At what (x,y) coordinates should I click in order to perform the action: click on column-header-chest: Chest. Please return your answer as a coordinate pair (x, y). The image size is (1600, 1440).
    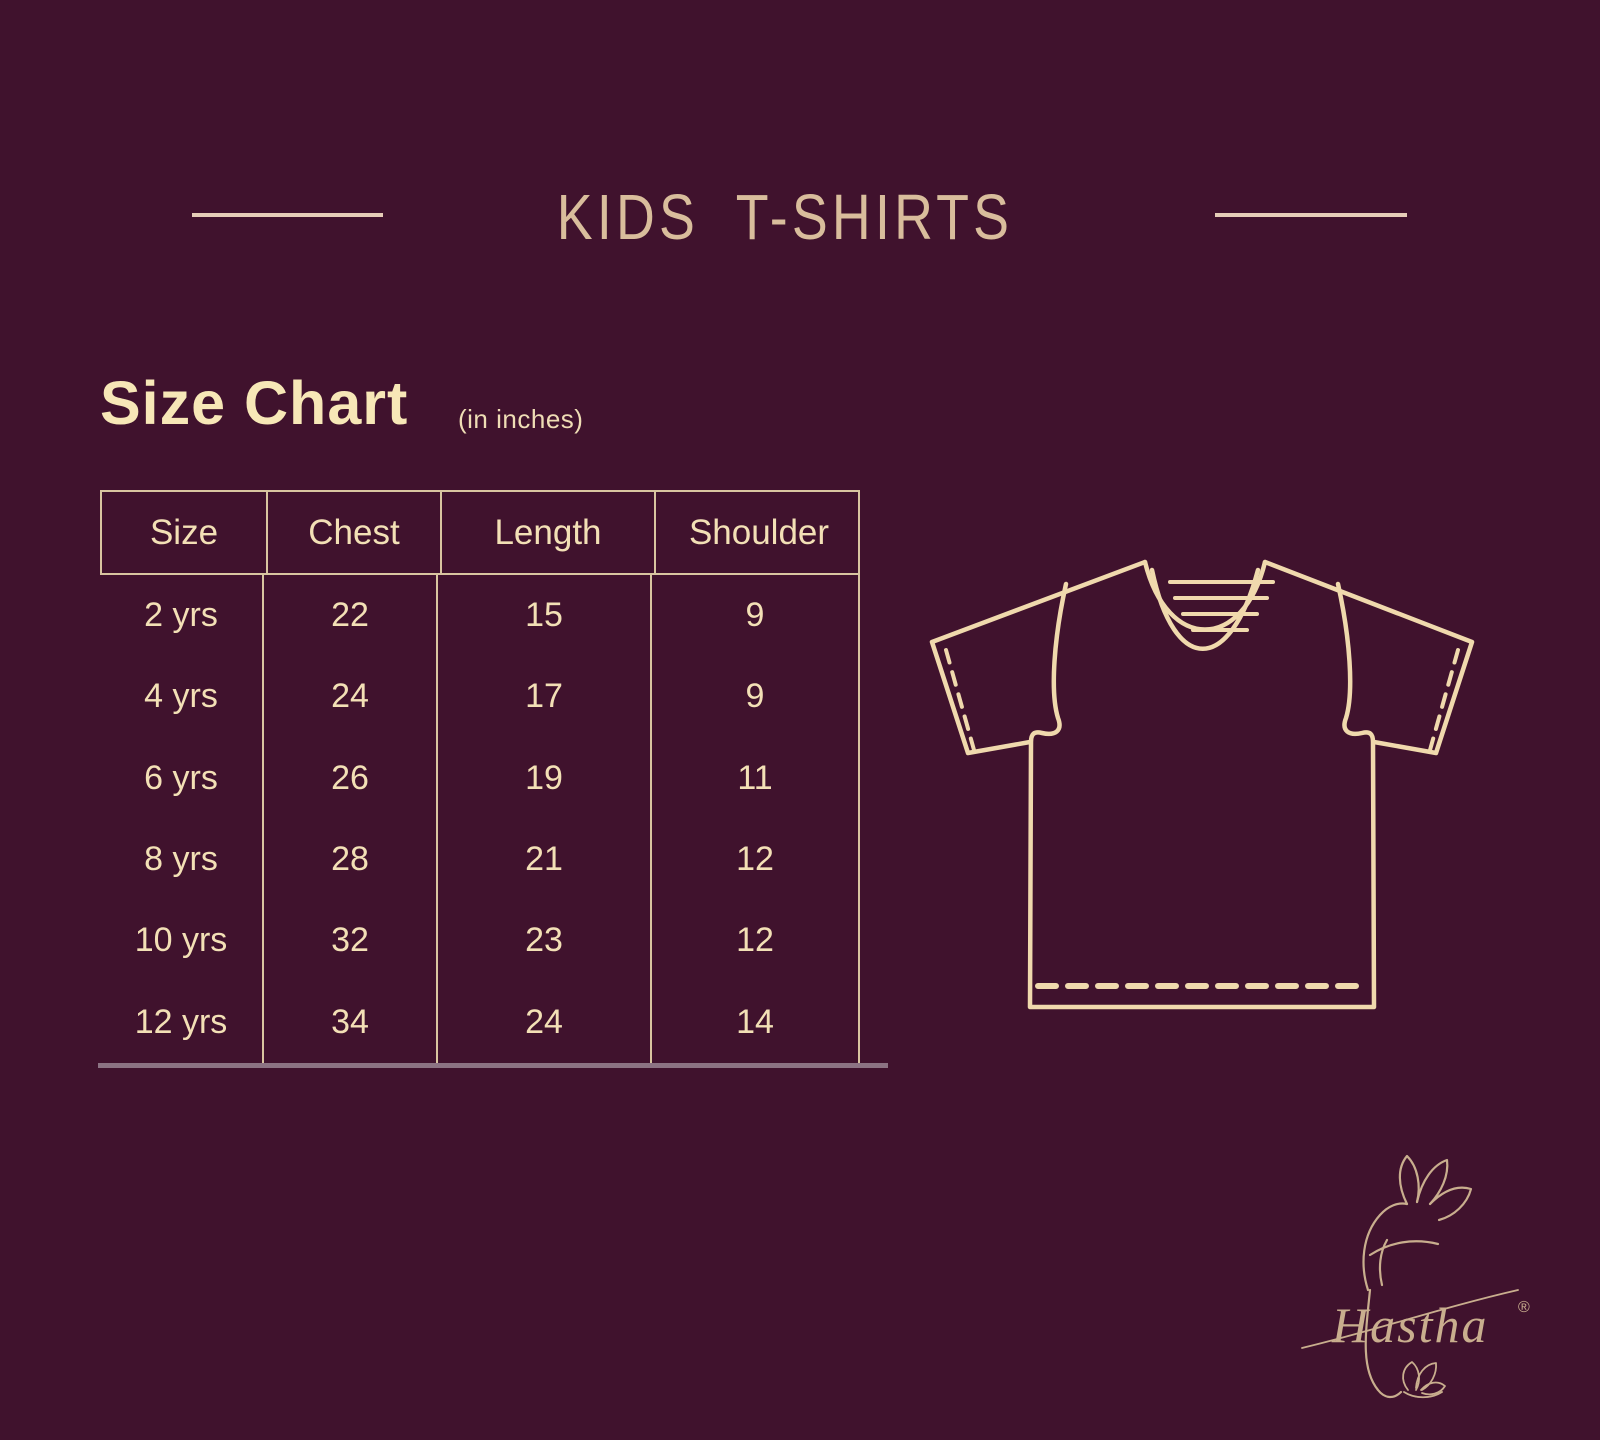
    Looking at the image, I should click on (353, 532).